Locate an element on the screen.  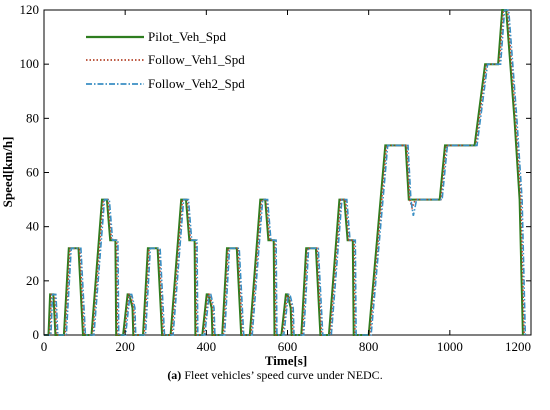
y-tick-label: 0 is located at coordinates (36, 334).